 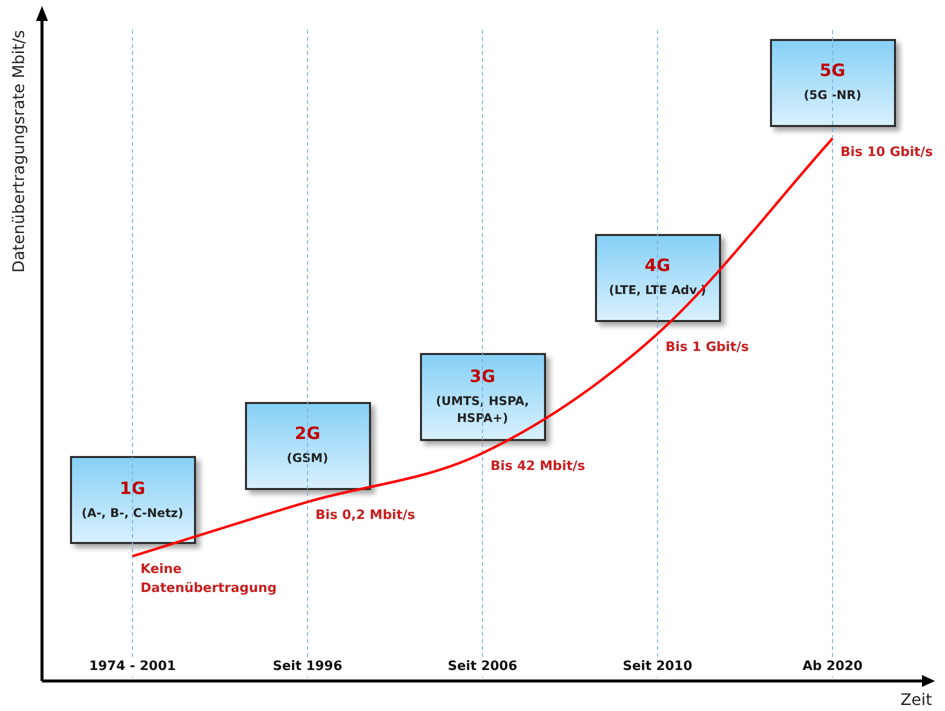 What do you see at coordinates (916, 700) in the screenshot?
I see `x-axis-title: Zeit` at bounding box center [916, 700].